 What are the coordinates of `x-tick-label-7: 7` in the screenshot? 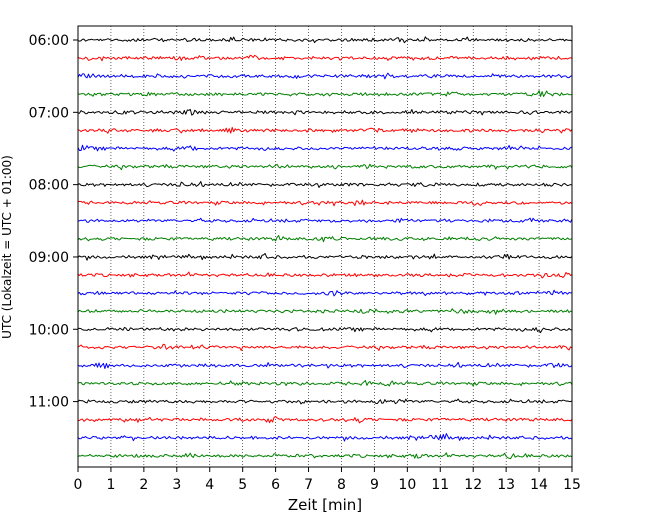 It's located at (308, 485).